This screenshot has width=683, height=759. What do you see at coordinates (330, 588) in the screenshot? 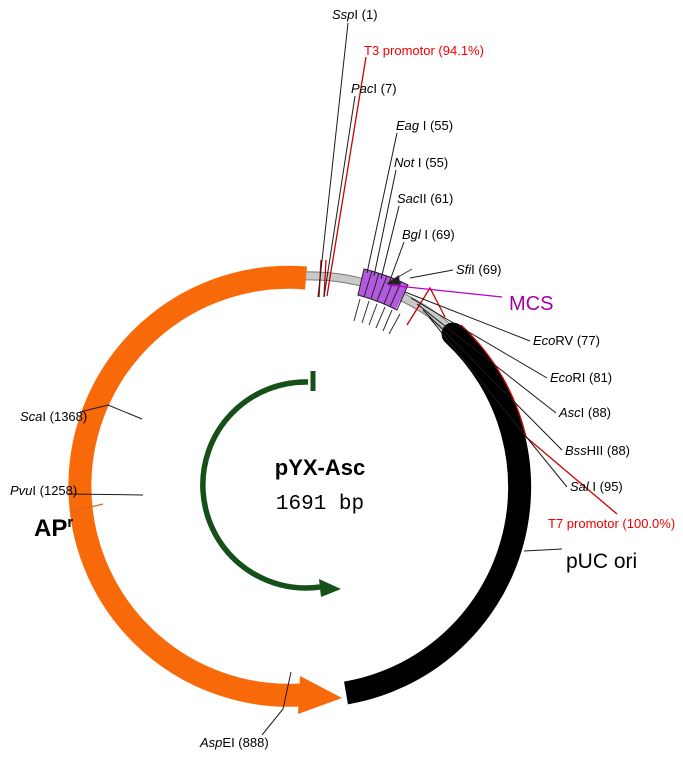
I see `orf-arrowhead-icon` at bounding box center [330, 588].